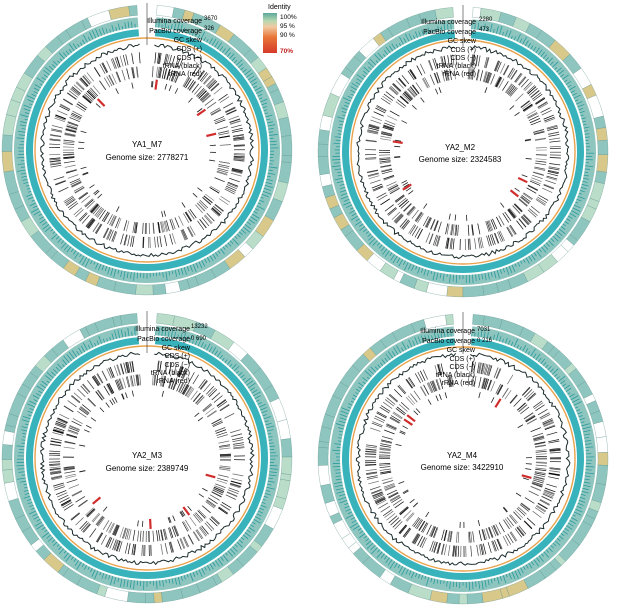 This screenshot has width=623, height=608. What do you see at coordinates (185, 74) in the screenshot?
I see `track-label-rrna: rRNA (red)` at bounding box center [185, 74].